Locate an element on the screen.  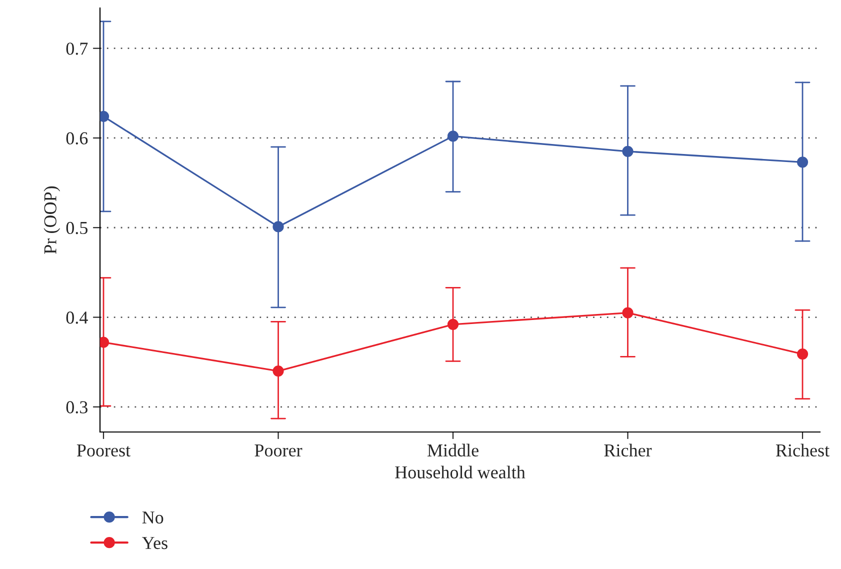
x-tick-label: Poorest is located at coordinates (103, 450).